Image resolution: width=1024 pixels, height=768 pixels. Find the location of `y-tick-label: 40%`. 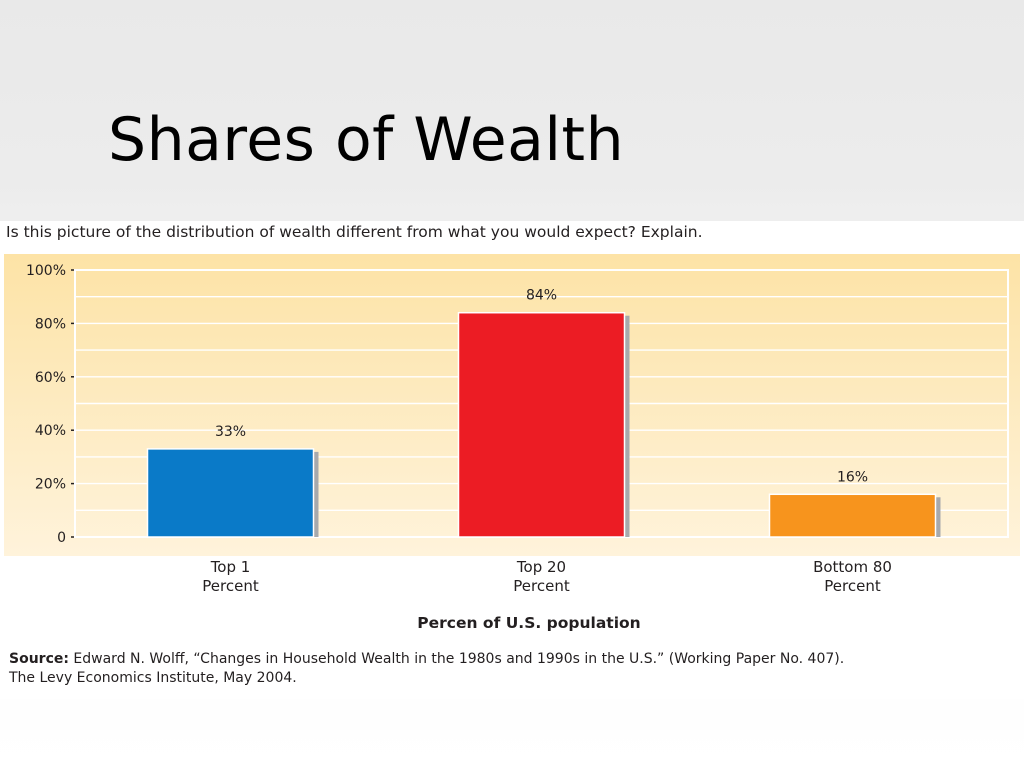

y-tick-label: 40% is located at coordinates (50, 431).